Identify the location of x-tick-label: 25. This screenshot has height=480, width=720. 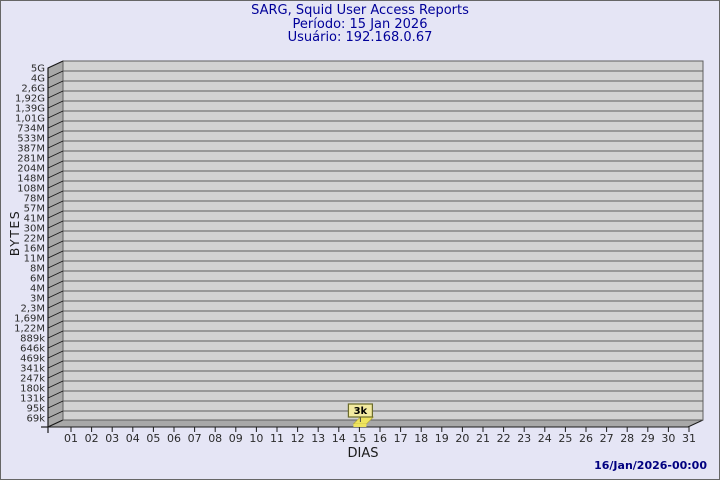
(565, 438).